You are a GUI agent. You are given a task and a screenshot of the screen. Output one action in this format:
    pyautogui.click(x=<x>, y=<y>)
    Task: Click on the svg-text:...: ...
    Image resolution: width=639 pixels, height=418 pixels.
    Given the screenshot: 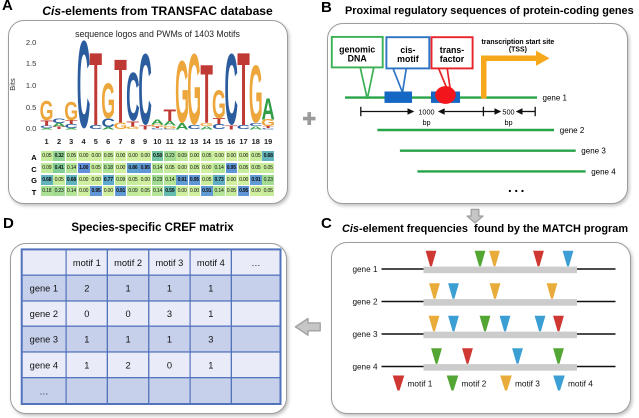 What is the action you would take?
    pyautogui.click(x=517, y=187)
    